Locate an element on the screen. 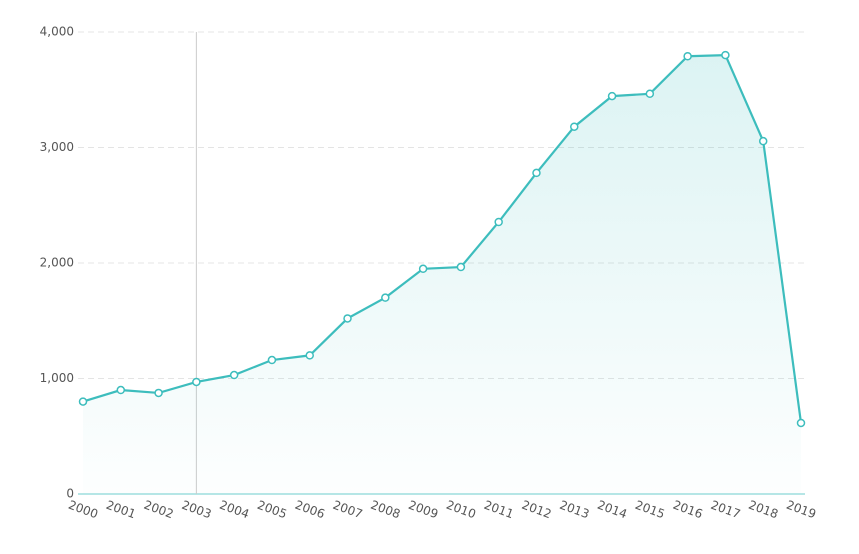 This screenshot has width=859, height=554. y-tick-label: 3,000 is located at coordinates (57, 147).